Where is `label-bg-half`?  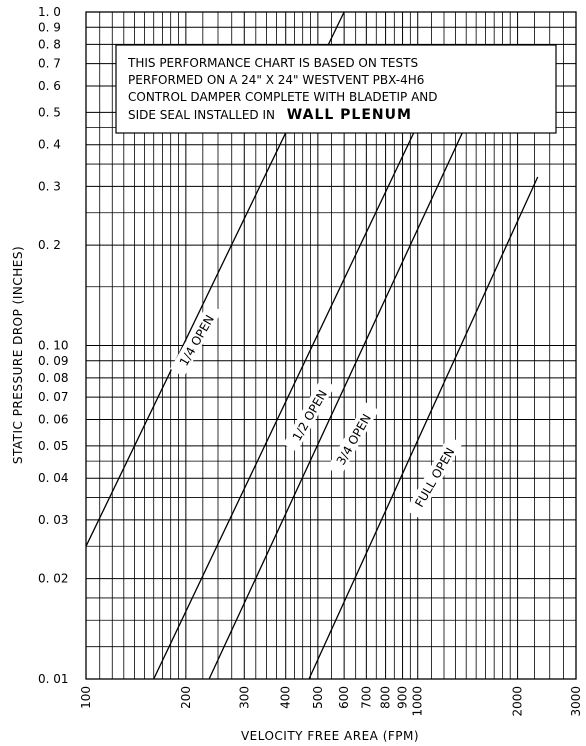
label-bg-half is located at coordinates (309, 415).